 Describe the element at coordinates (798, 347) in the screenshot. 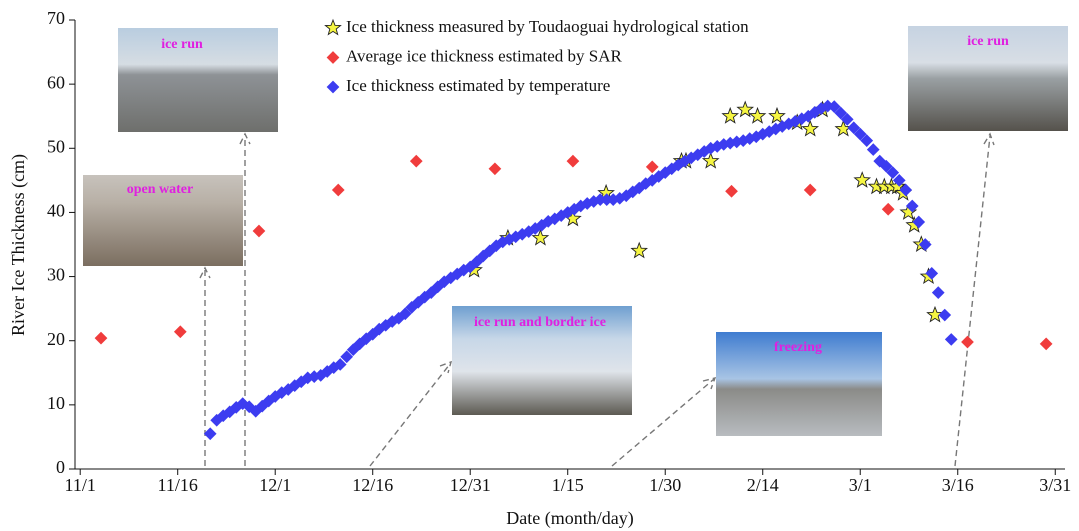

I see `photo-label: freezing` at that location.